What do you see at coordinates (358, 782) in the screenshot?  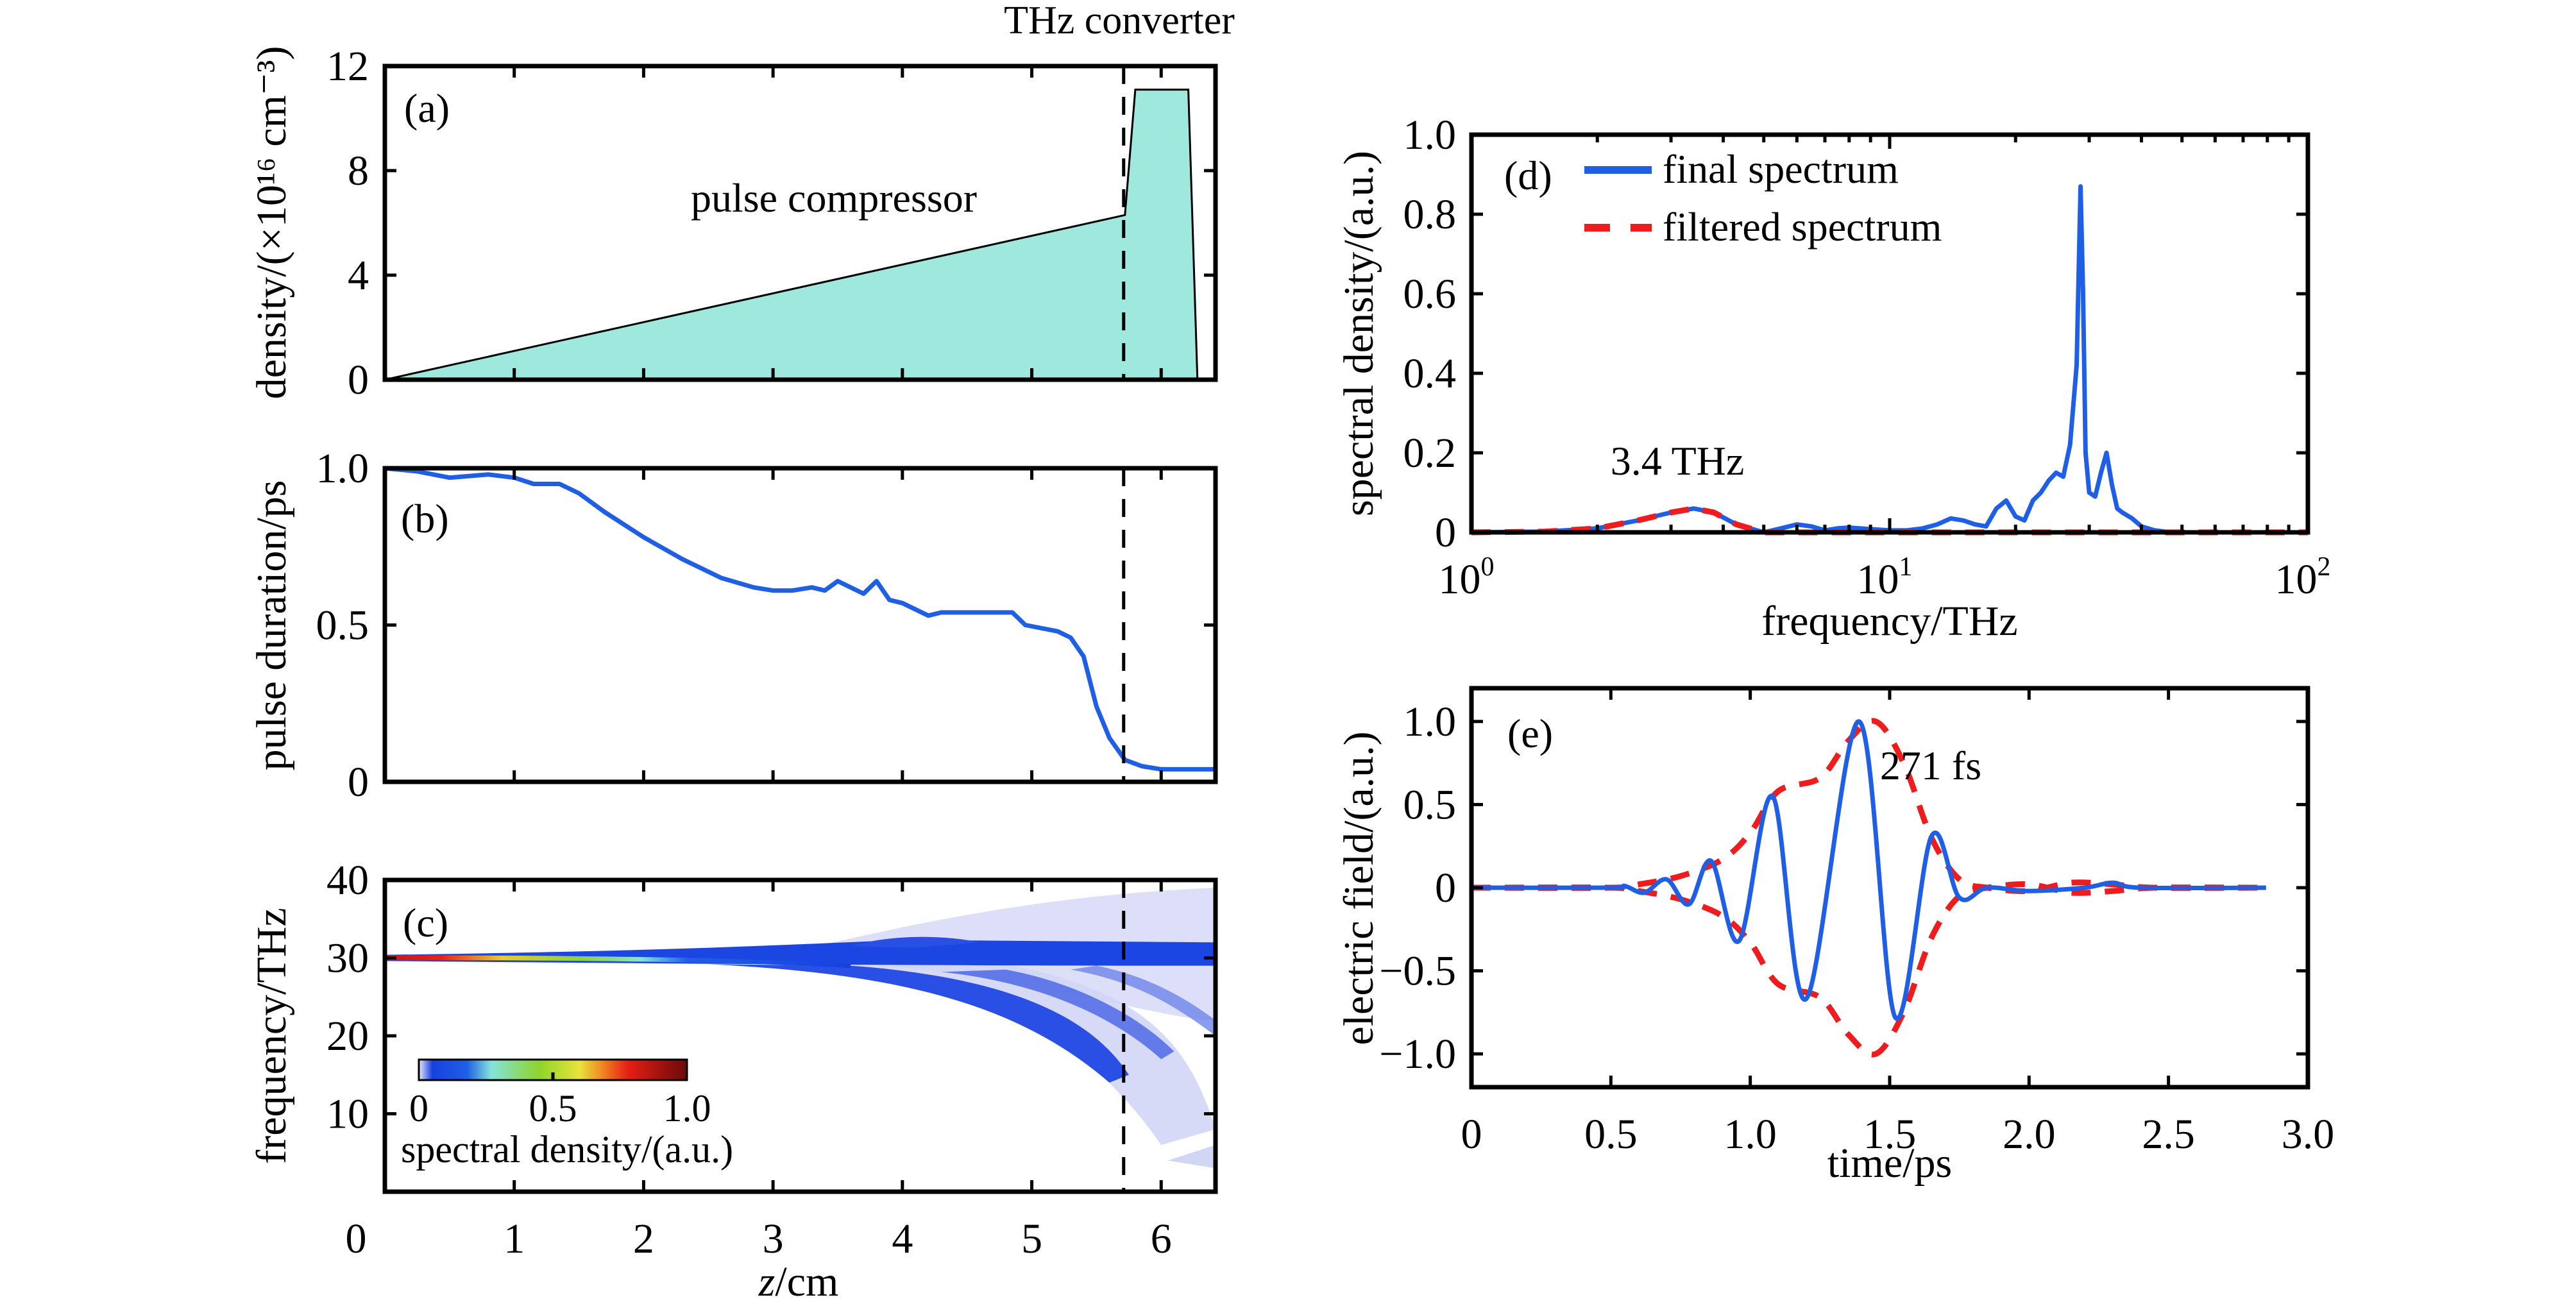 I see `b-ytick-label: 0` at bounding box center [358, 782].